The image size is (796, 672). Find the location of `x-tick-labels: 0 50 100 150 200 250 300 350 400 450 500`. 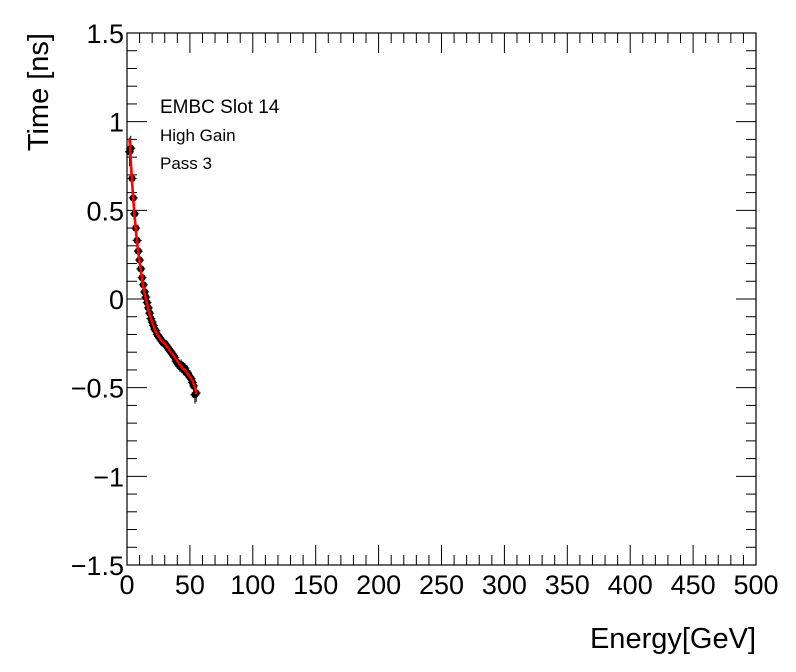

x-tick-labels: 0 50 100 150 200 250 300 350 400 450 500 is located at coordinates (448, 585).